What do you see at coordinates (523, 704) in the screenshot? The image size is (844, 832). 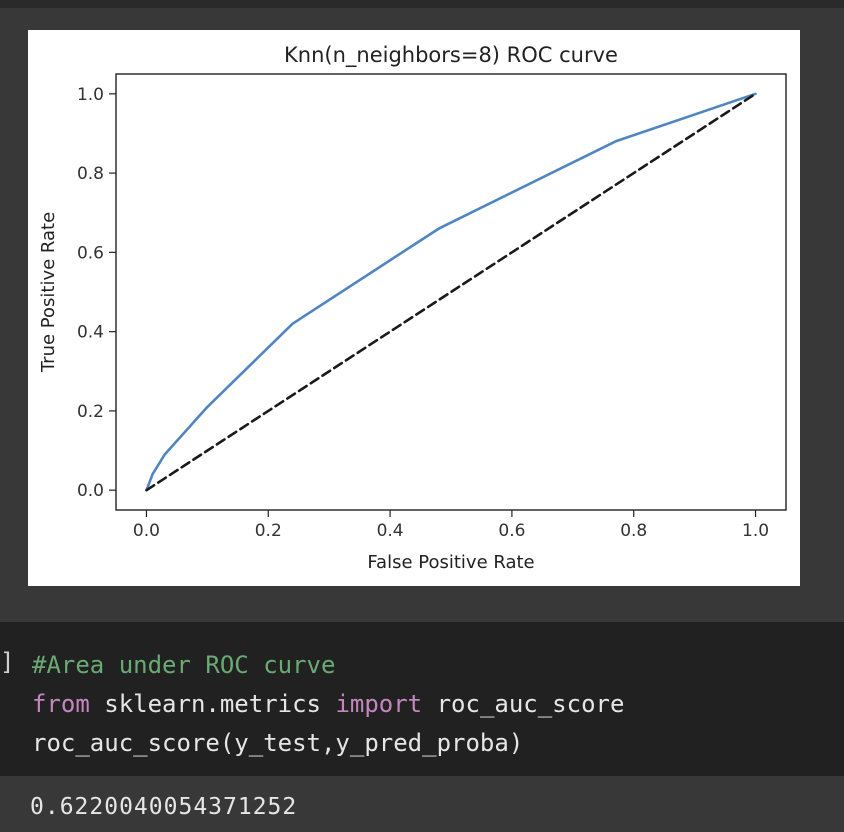 I see `code-import-name: roc_auc_score` at bounding box center [523, 704].